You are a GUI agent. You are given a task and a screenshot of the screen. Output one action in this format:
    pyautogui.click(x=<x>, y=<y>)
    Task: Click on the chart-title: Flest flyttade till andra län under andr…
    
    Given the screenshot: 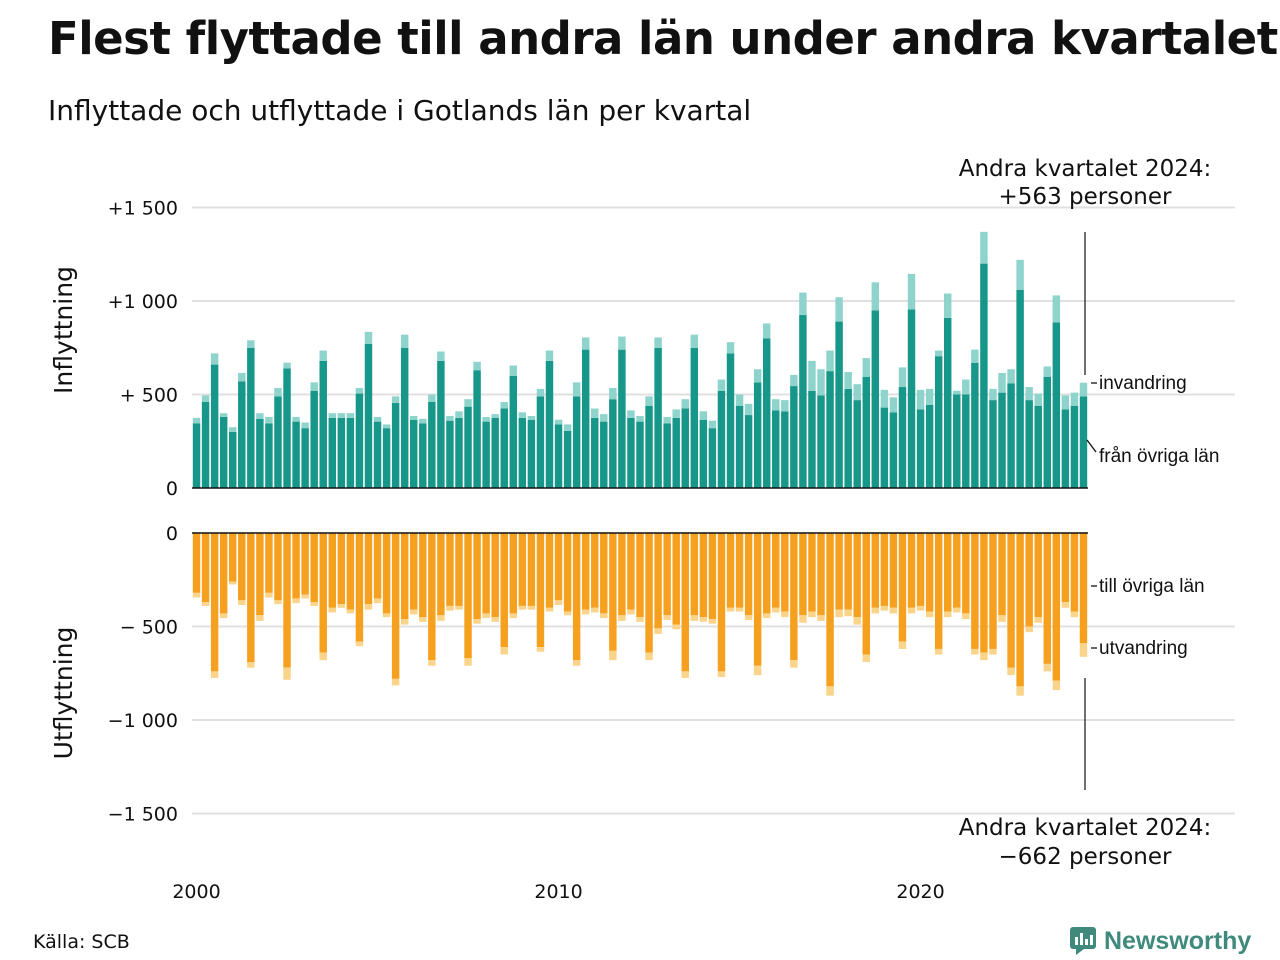 What is the action you would take?
    pyautogui.click(x=663, y=38)
    